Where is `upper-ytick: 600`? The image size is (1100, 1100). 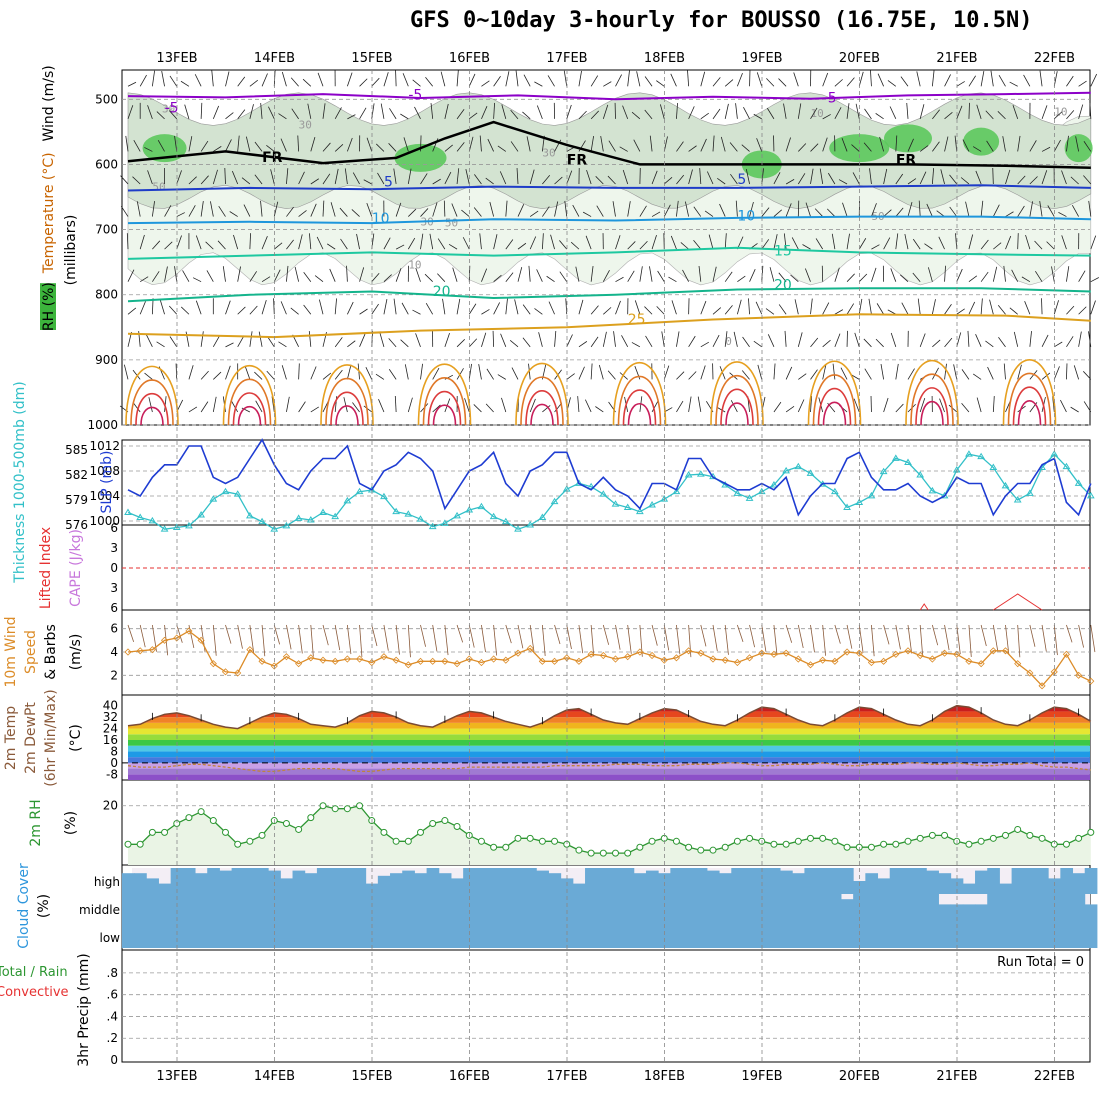 upper-ytick: 600 is located at coordinates (106, 164).